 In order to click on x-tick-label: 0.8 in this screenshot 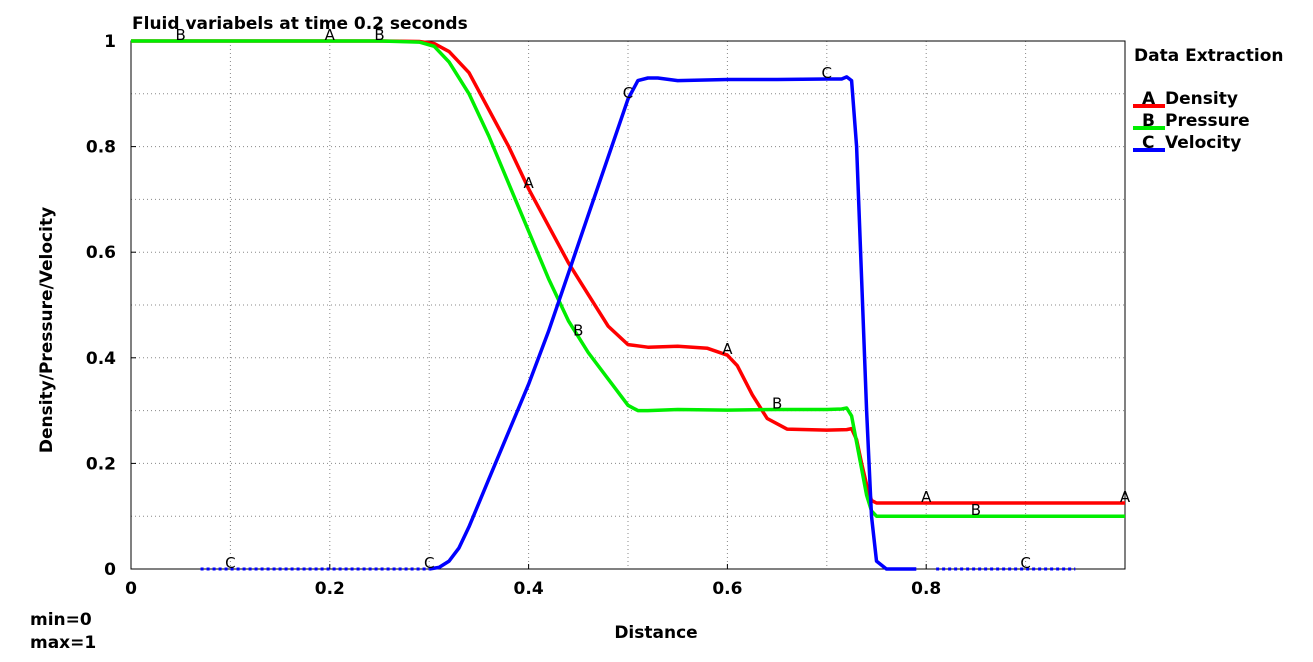, I will do `click(926, 589)`.